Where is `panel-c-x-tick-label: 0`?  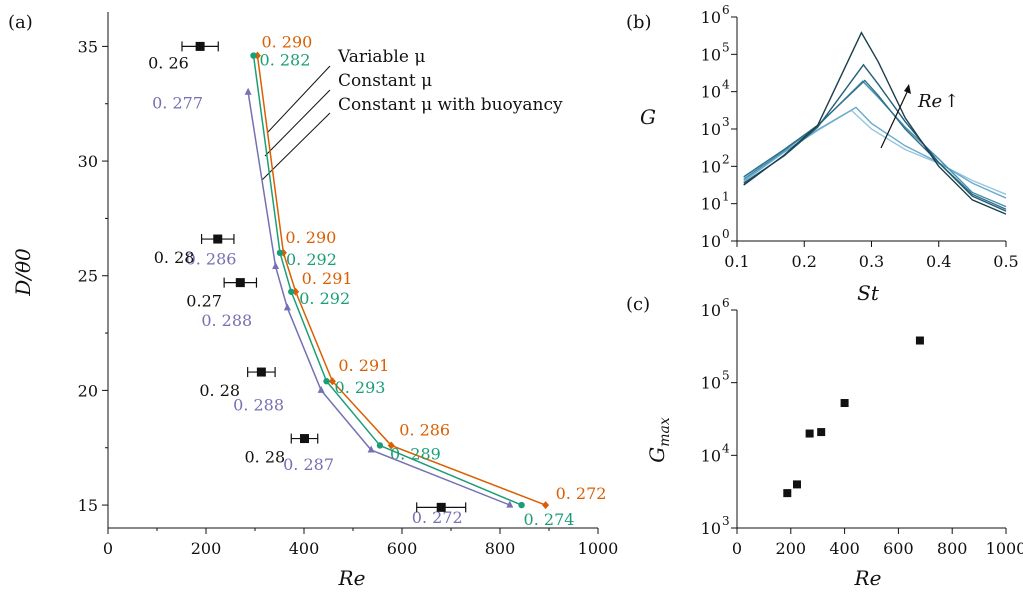
panel-c-x-tick-label: 0 is located at coordinates (737, 548).